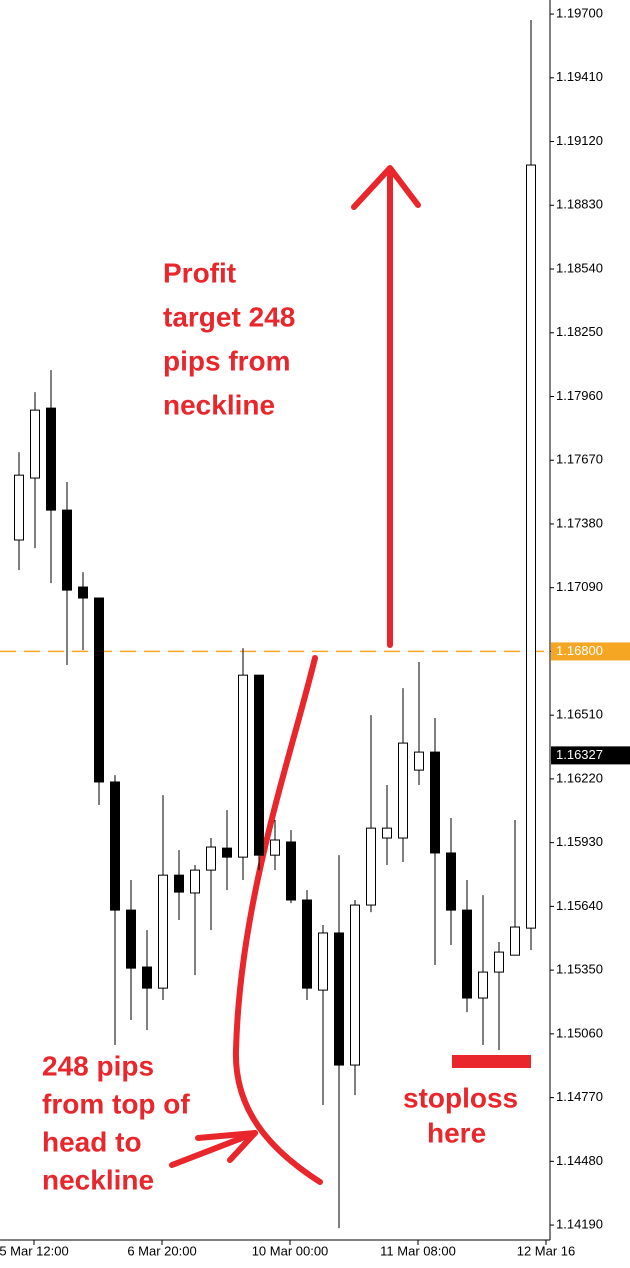  Describe the element at coordinates (229, 316) in the screenshot. I see `annotation-profit: target 248` at that location.